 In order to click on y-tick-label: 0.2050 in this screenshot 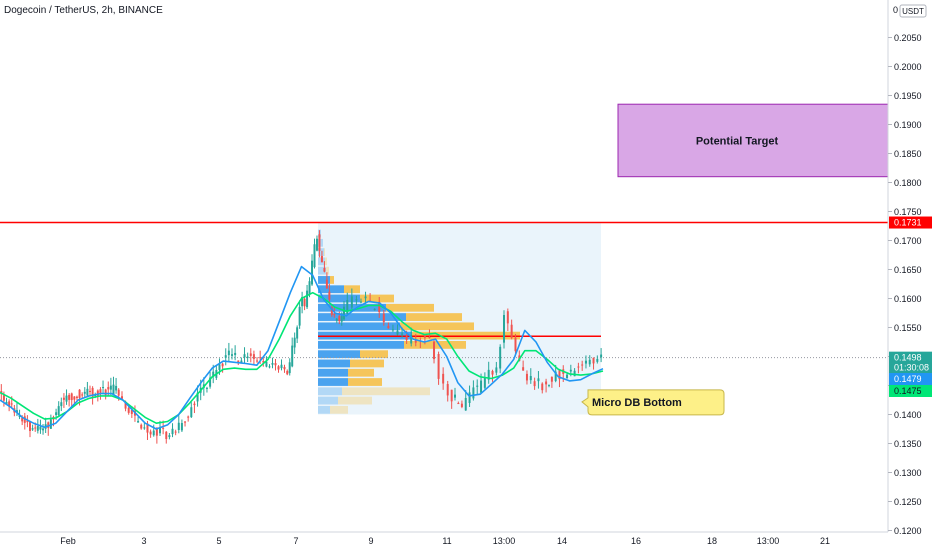, I will do `click(908, 38)`.